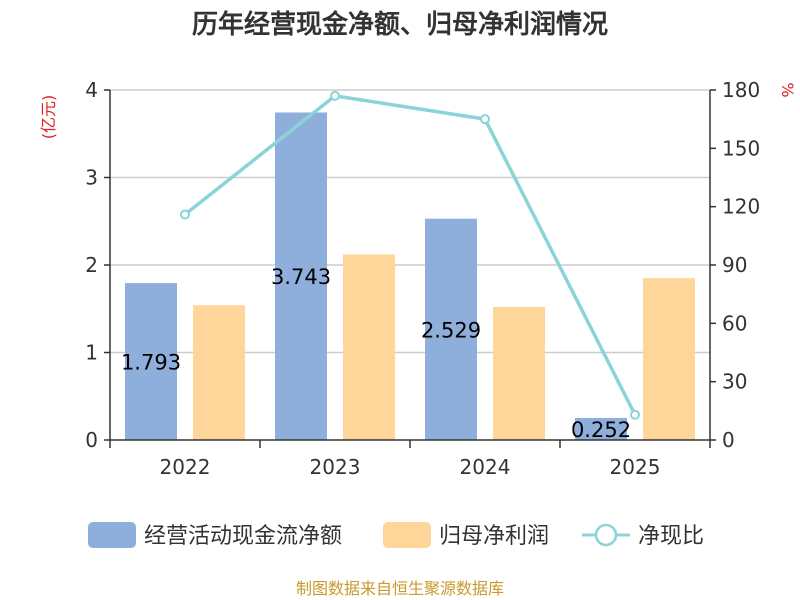 Image resolution: width=800 pixels, height=600 pixels. What do you see at coordinates (734, 323) in the screenshot?
I see `right-tick-label: 60` at bounding box center [734, 323].